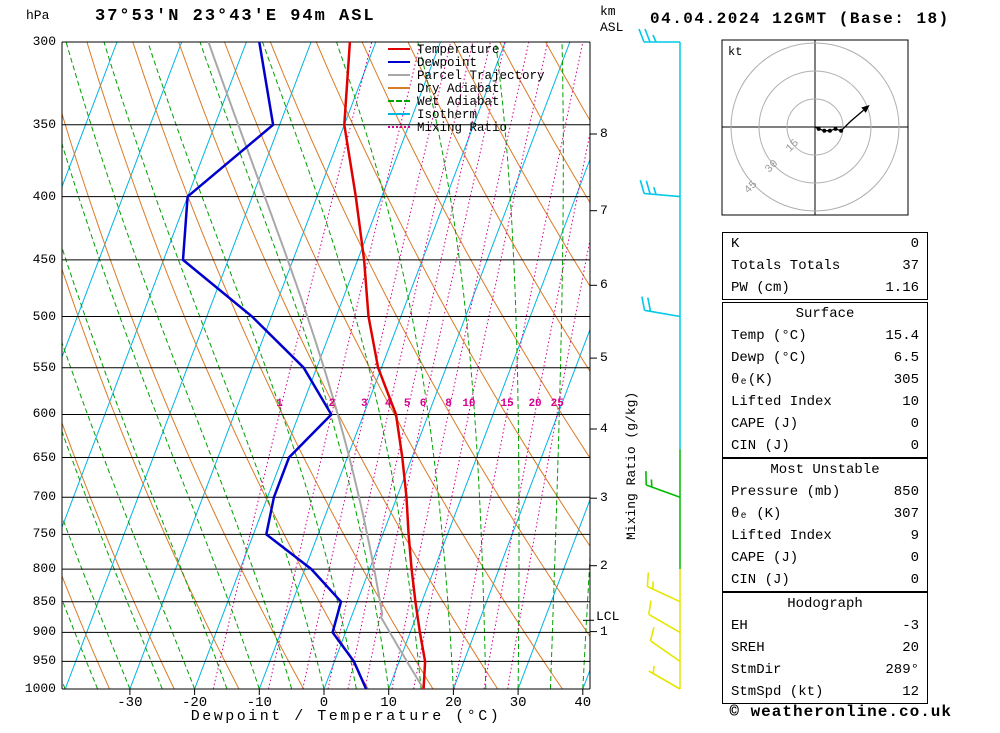 The height and width of the screenshot is (733, 1000). I want to click on row-label: K, so click(735, 244).